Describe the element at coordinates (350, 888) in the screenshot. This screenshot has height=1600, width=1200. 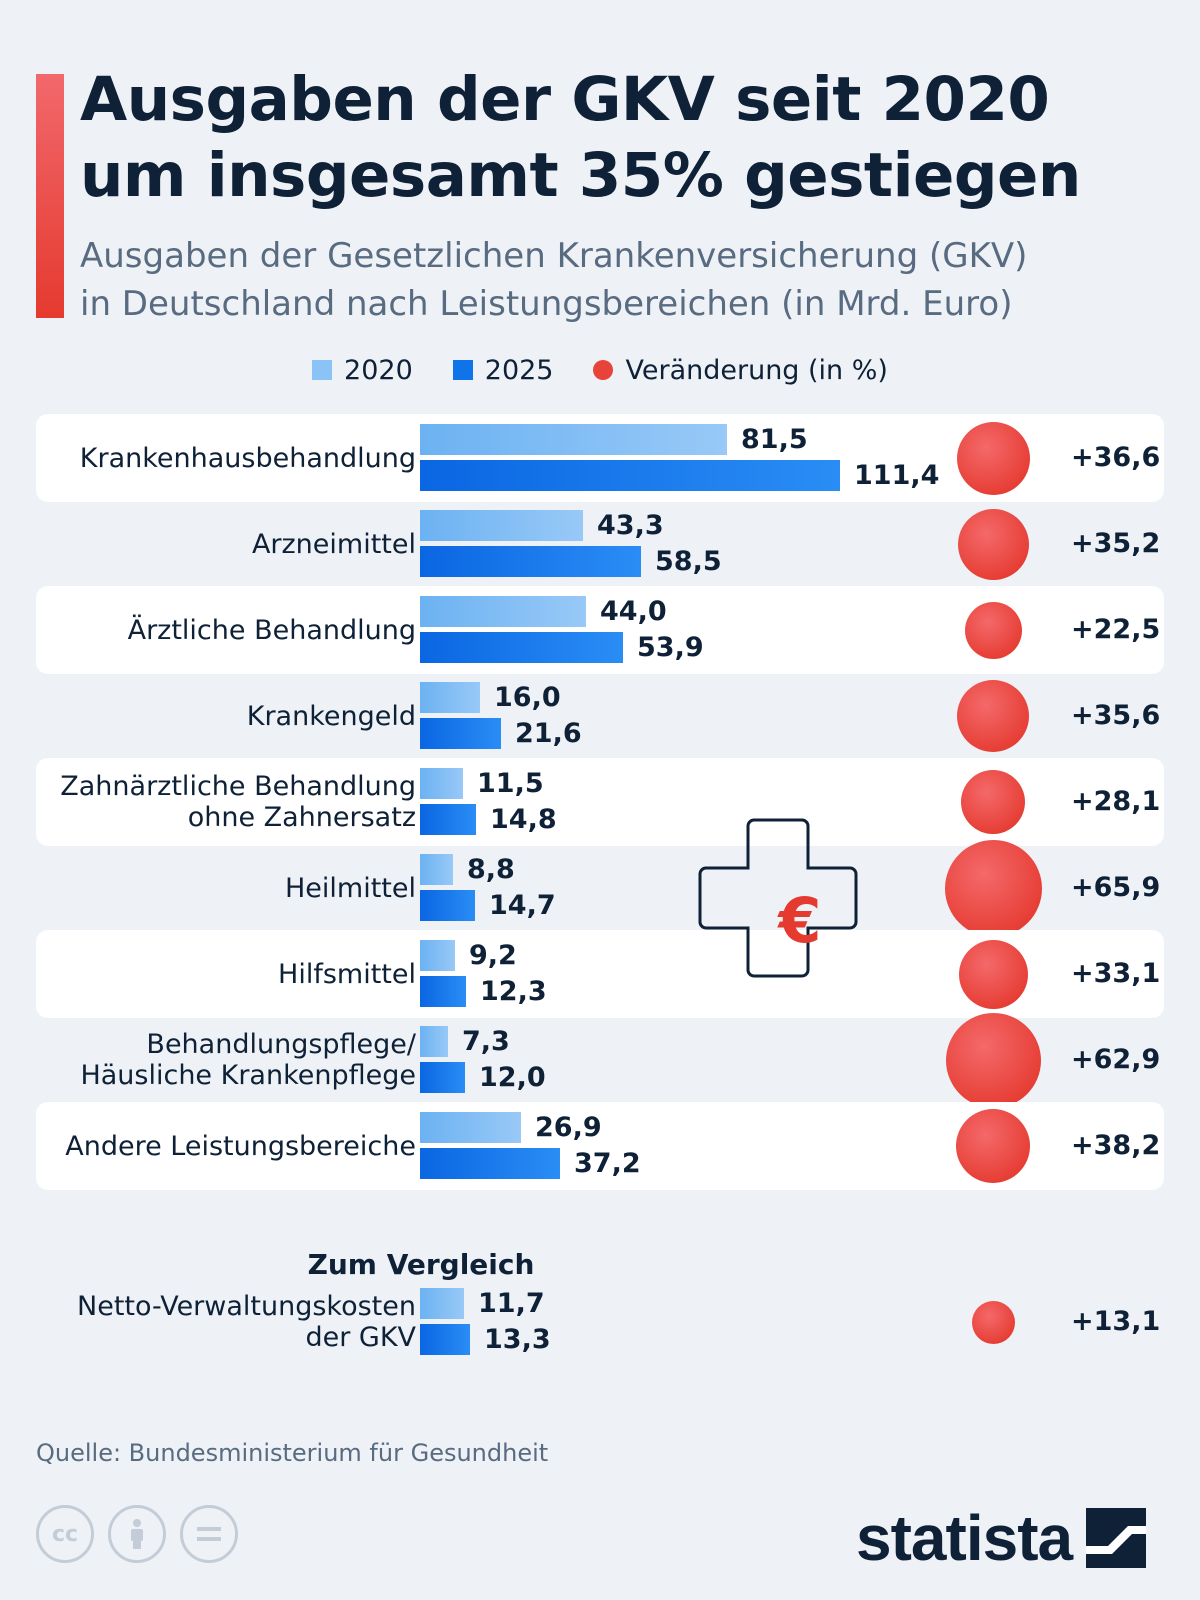
I see `category-label: Heilmittel` at that location.